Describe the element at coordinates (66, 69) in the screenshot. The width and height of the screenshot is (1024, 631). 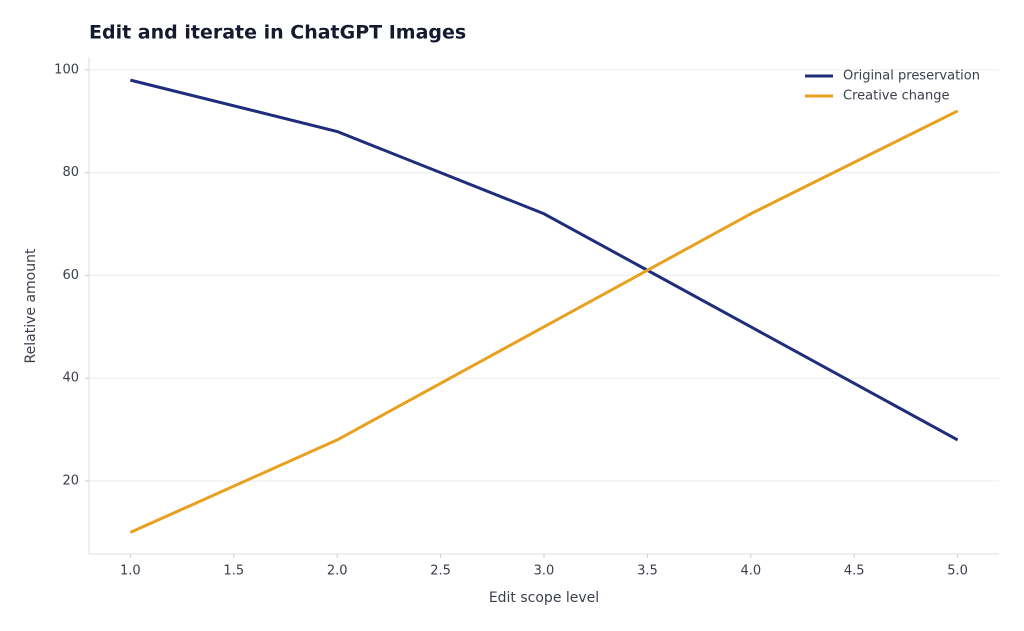
I see `y-tick-label: 100` at that location.